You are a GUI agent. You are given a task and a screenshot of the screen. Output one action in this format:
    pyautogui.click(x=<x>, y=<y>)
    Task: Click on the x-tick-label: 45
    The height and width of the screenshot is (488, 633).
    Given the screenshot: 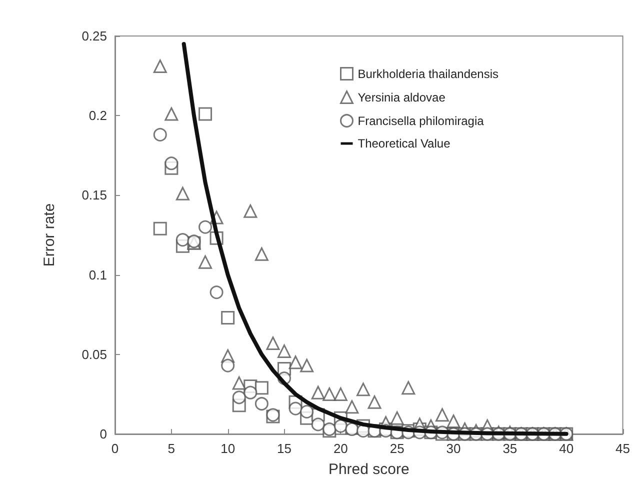 What is the action you would take?
    pyautogui.click(x=623, y=448)
    